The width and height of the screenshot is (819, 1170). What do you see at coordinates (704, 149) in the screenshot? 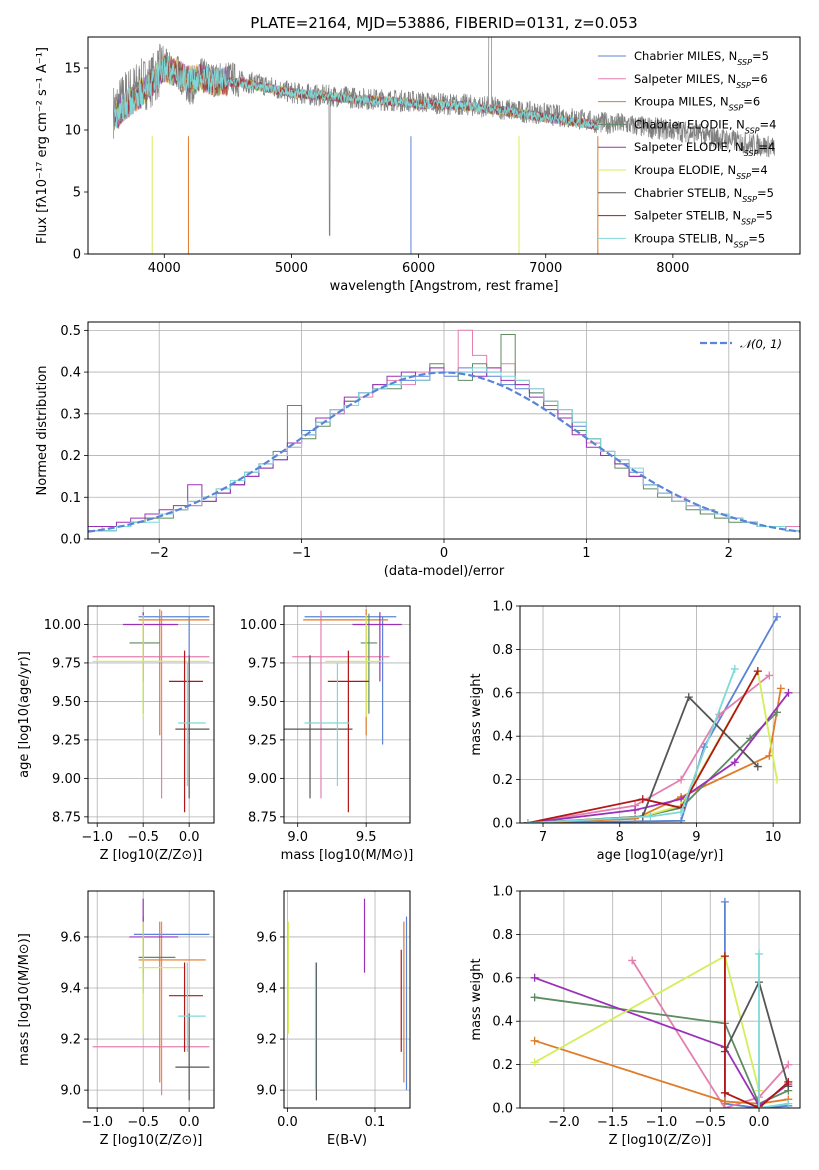
I see `spectrum-legend-label: Salpeter ELODIE, NSSP=4` at bounding box center [704, 149].